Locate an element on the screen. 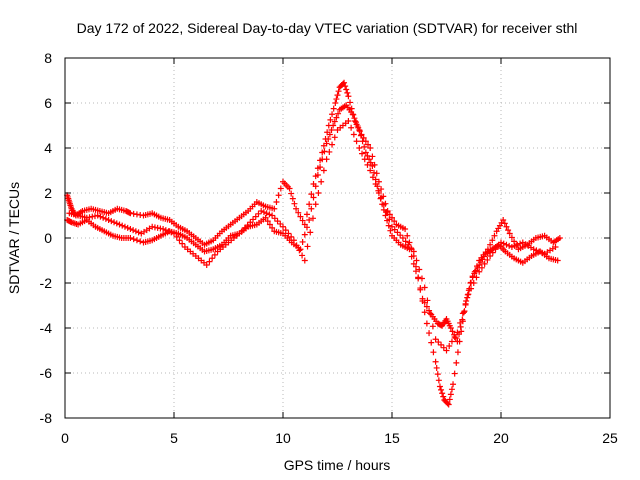  y-tick-label: 4 is located at coordinates (48, 148).